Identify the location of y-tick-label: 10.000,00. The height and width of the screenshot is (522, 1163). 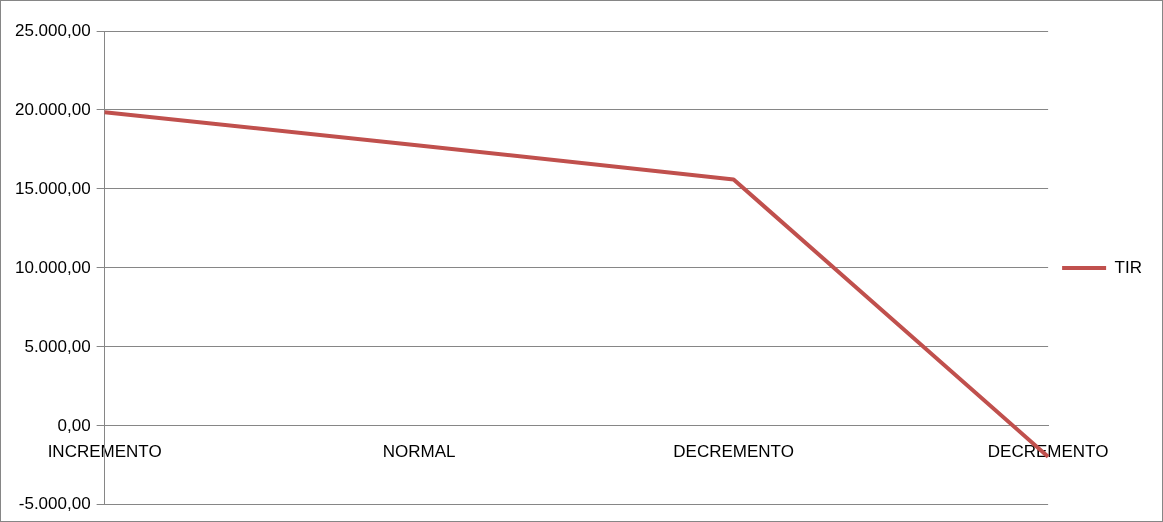
(52, 267).